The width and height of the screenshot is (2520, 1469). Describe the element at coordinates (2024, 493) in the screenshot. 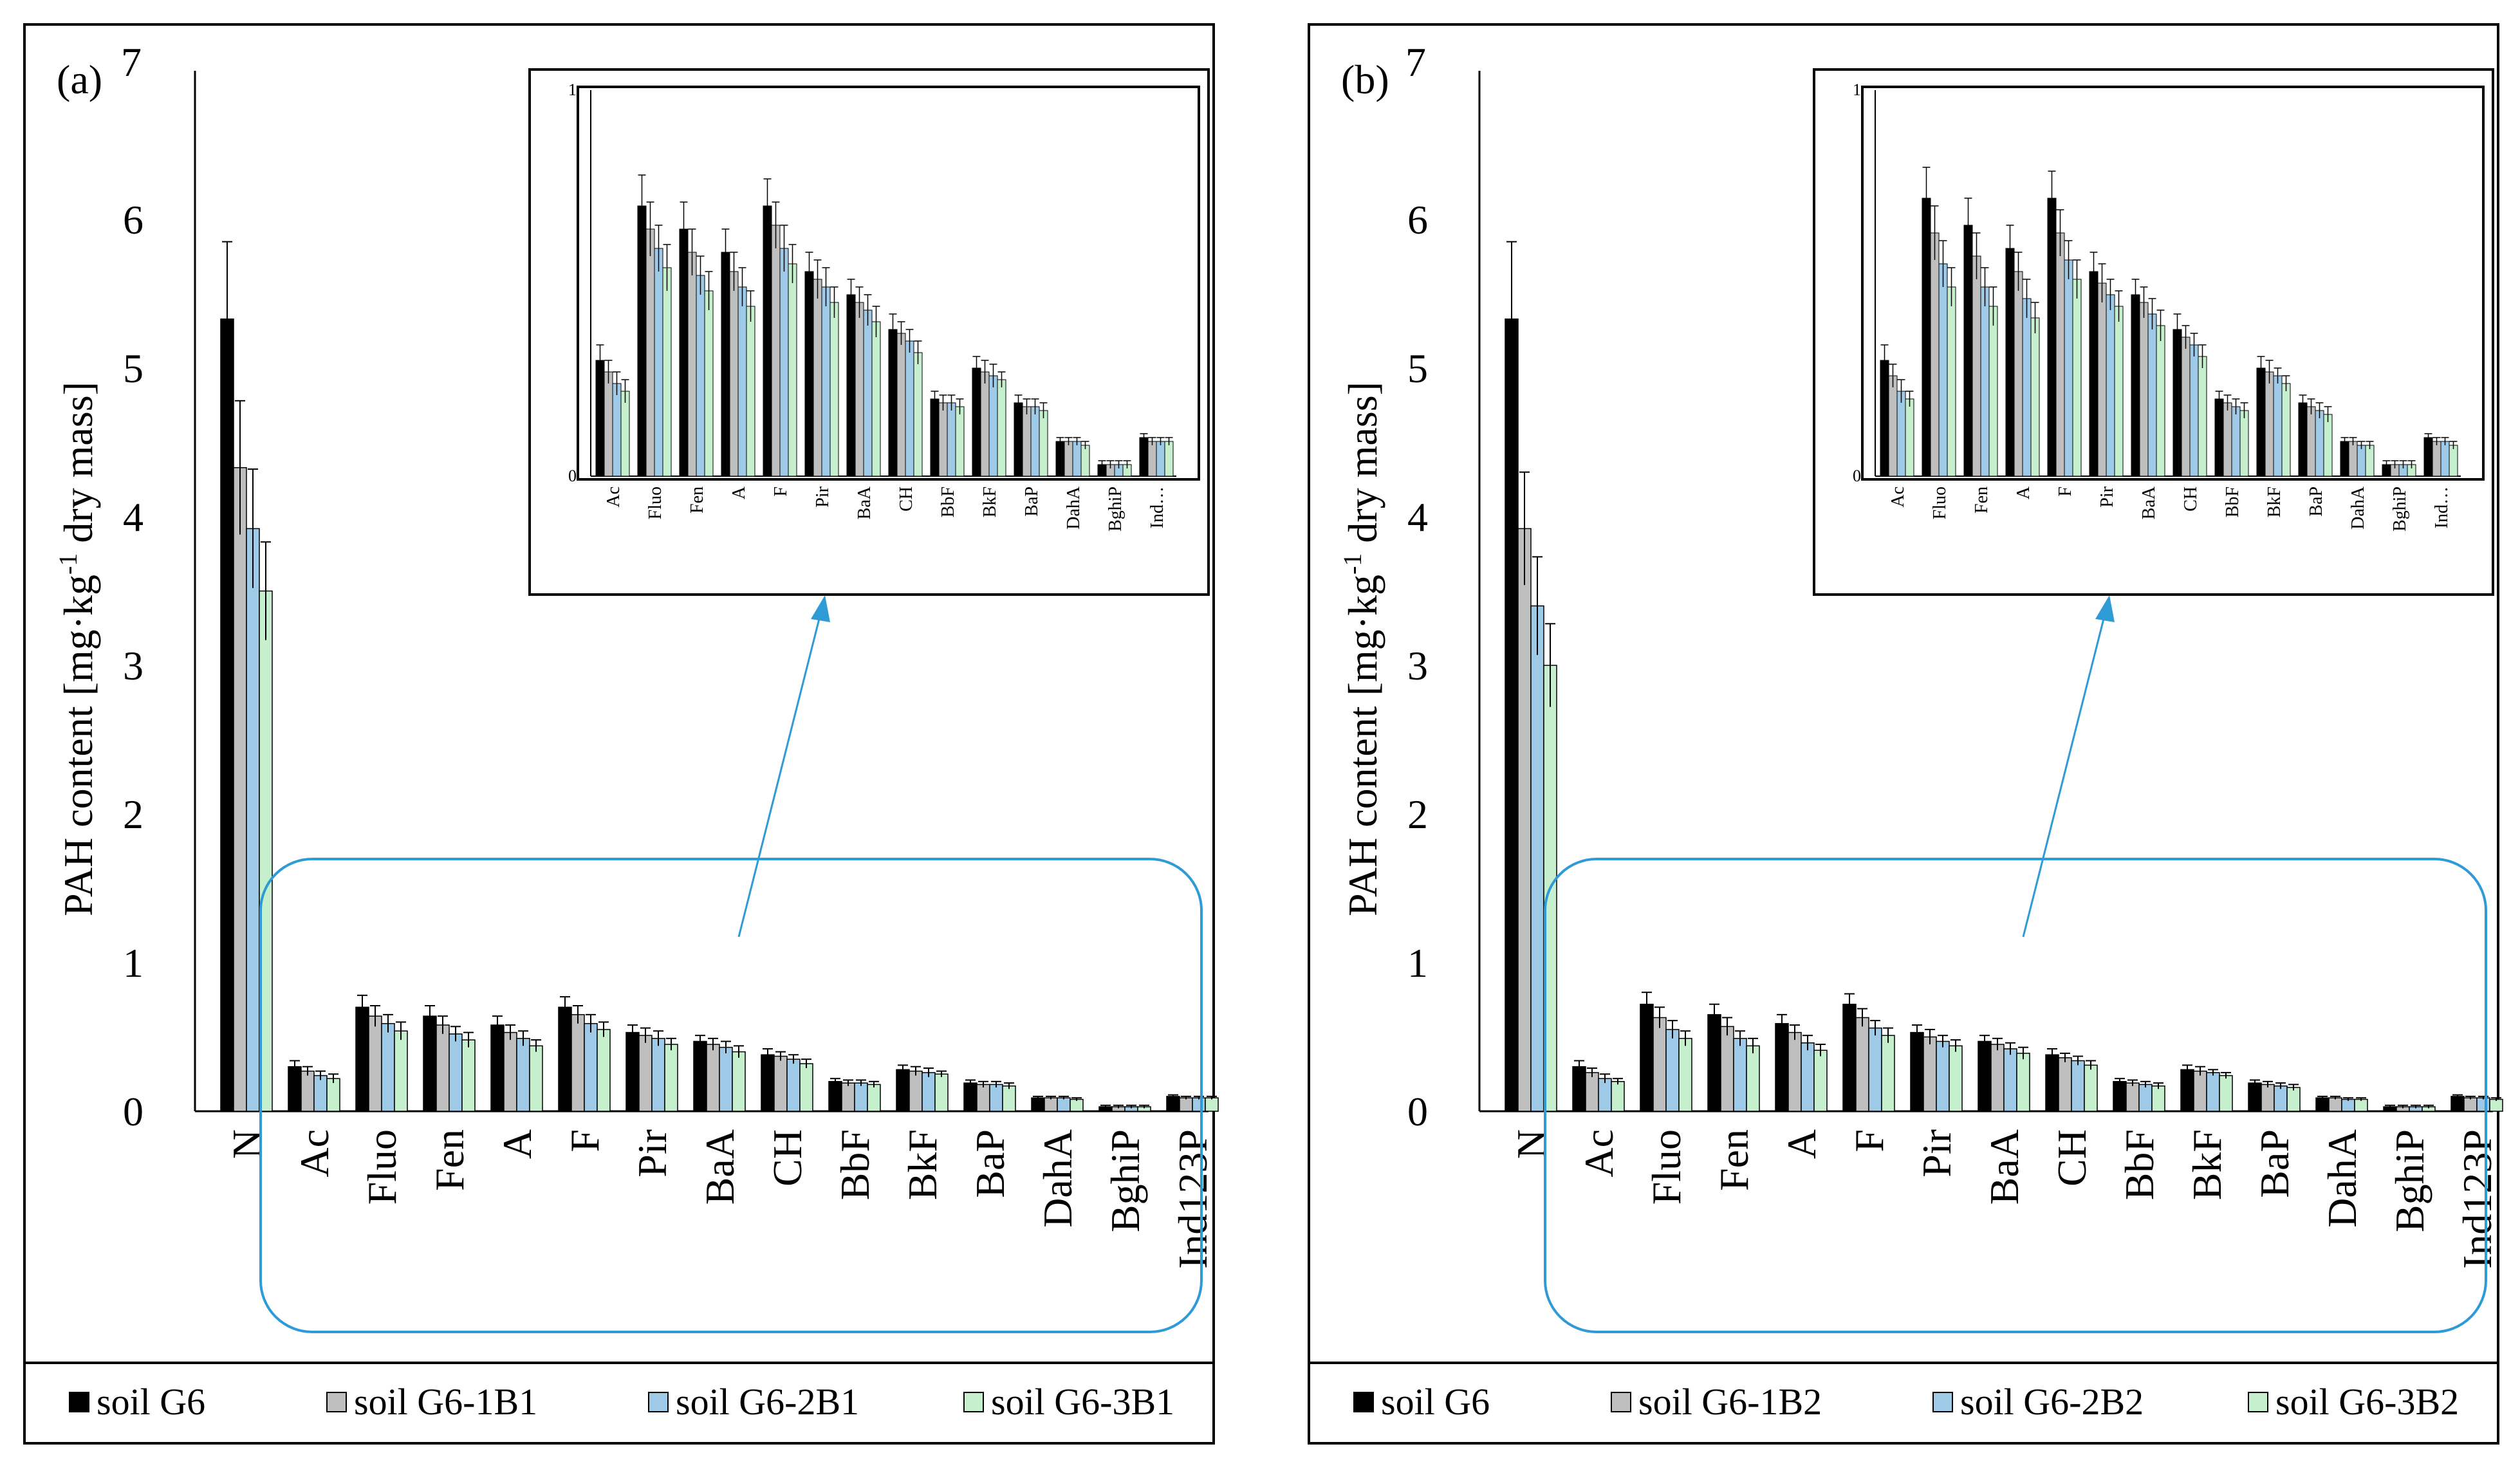

I see `inset-x-tick-label: A` at that location.